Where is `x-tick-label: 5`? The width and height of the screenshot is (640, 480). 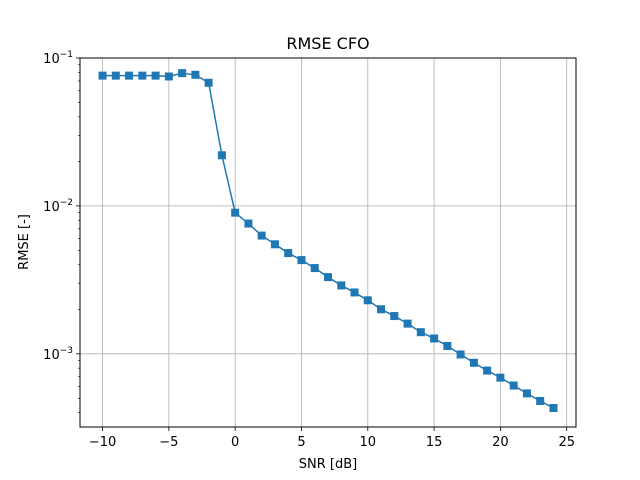 x-tick-label: 5 is located at coordinates (301, 442).